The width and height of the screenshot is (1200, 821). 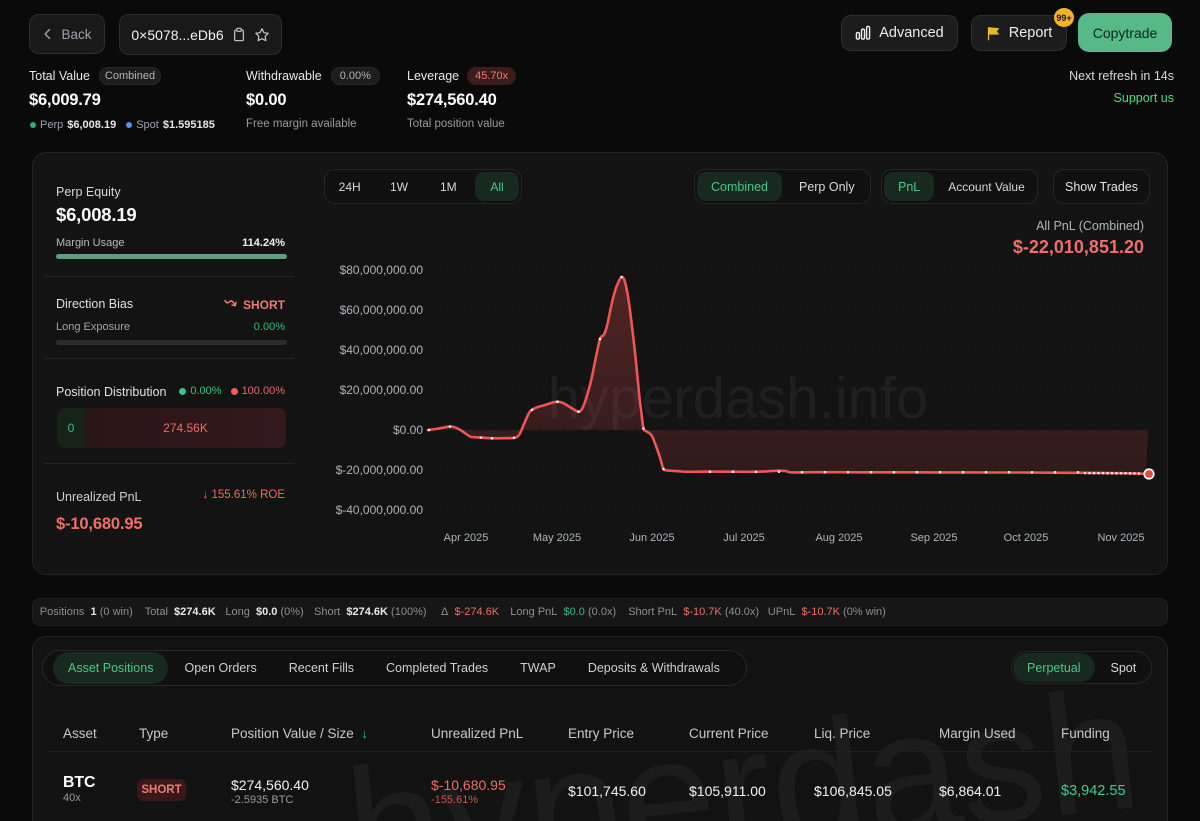 I want to click on svg-text: $40,000,000.00, so click(x=382, y=350).